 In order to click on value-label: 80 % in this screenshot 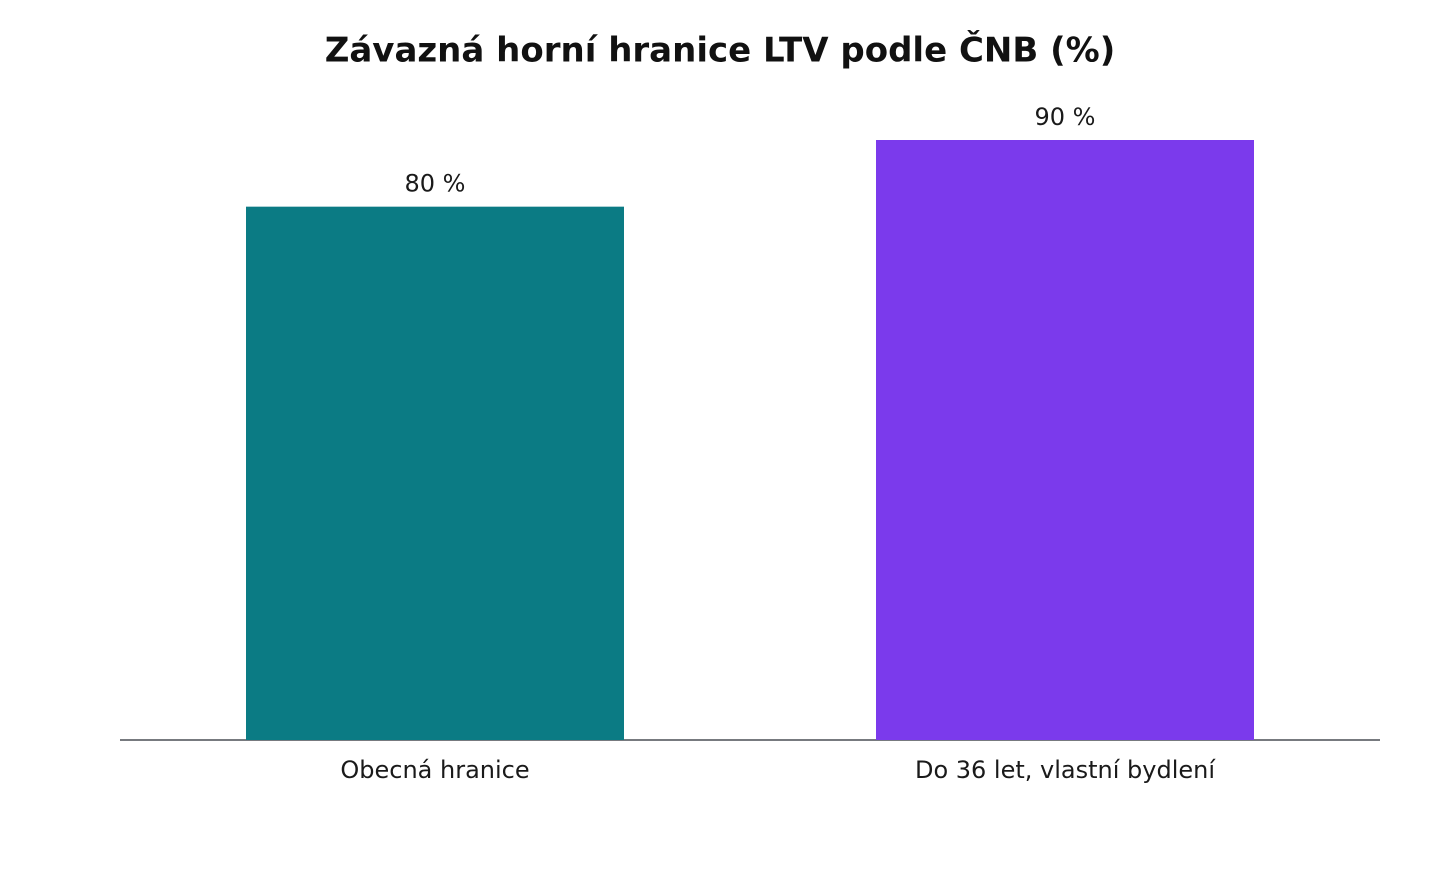, I will do `click(435, 184)`.